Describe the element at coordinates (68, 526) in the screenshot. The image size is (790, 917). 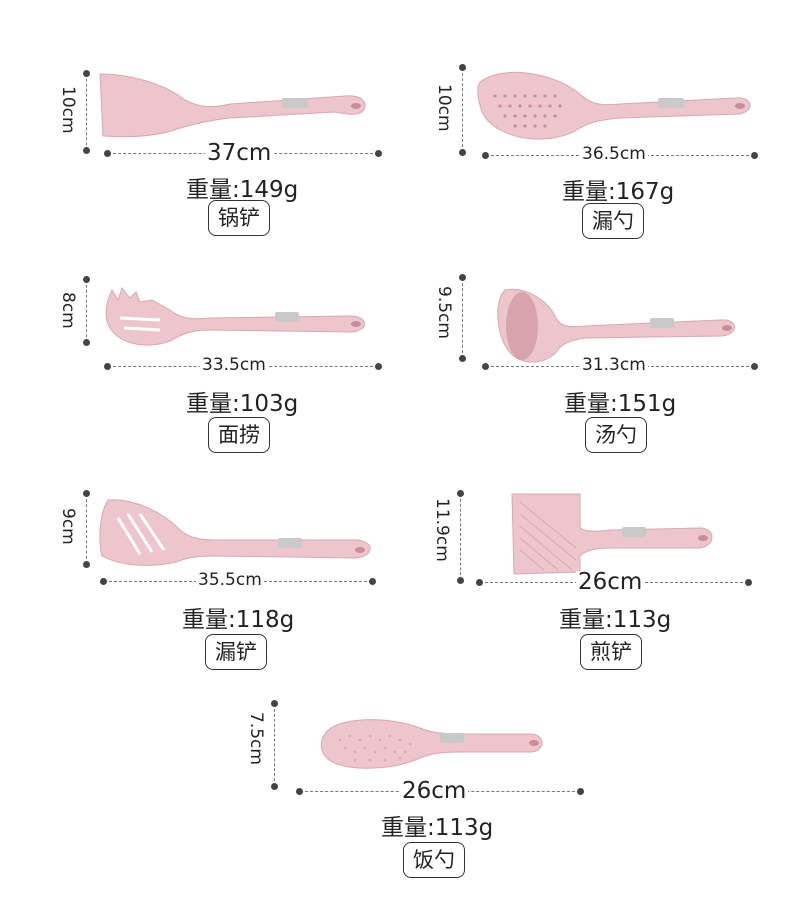
I see `height-label: 9cm` at that location.